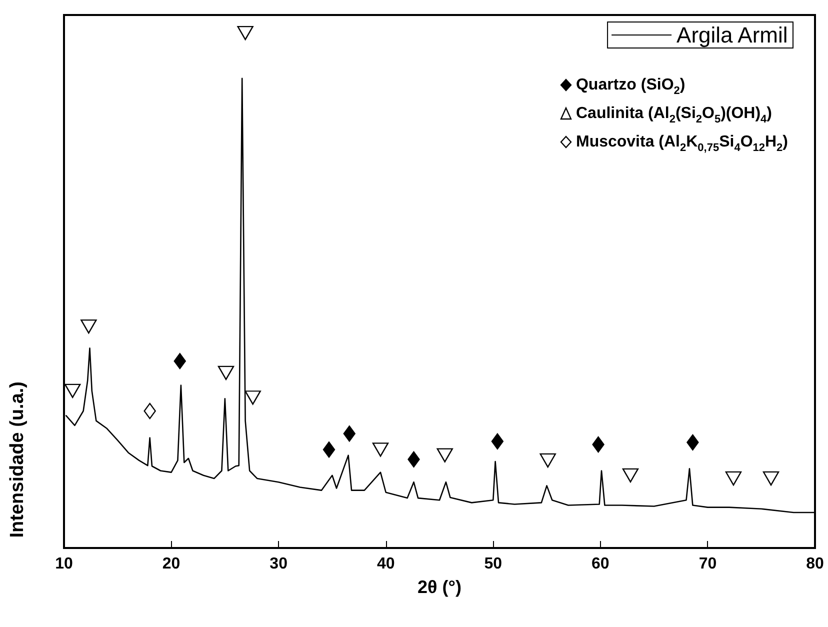 The width and height of the screenshot is (828, 627). I want to click on y-axis-title: Intensidade (u.a.), so click(17, 459).